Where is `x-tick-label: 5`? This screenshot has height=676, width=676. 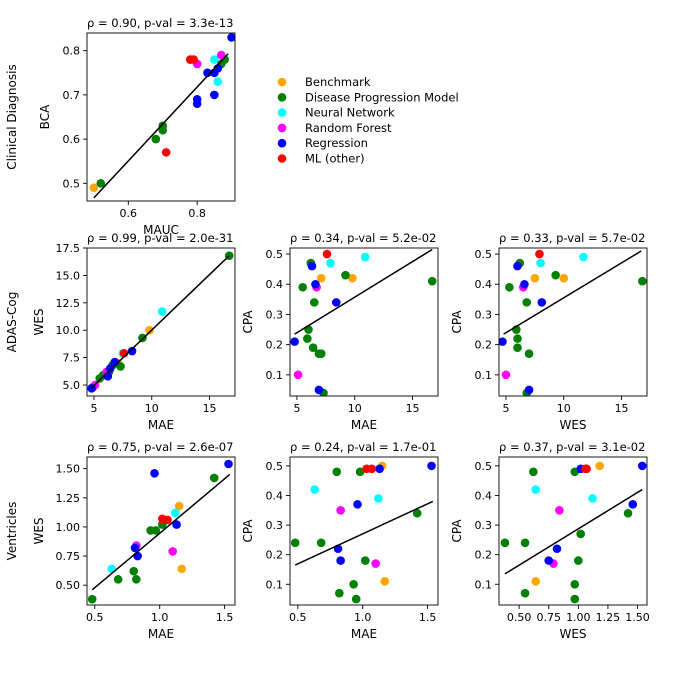
x-tick-label: 5 is located at coordinates (93, 408).